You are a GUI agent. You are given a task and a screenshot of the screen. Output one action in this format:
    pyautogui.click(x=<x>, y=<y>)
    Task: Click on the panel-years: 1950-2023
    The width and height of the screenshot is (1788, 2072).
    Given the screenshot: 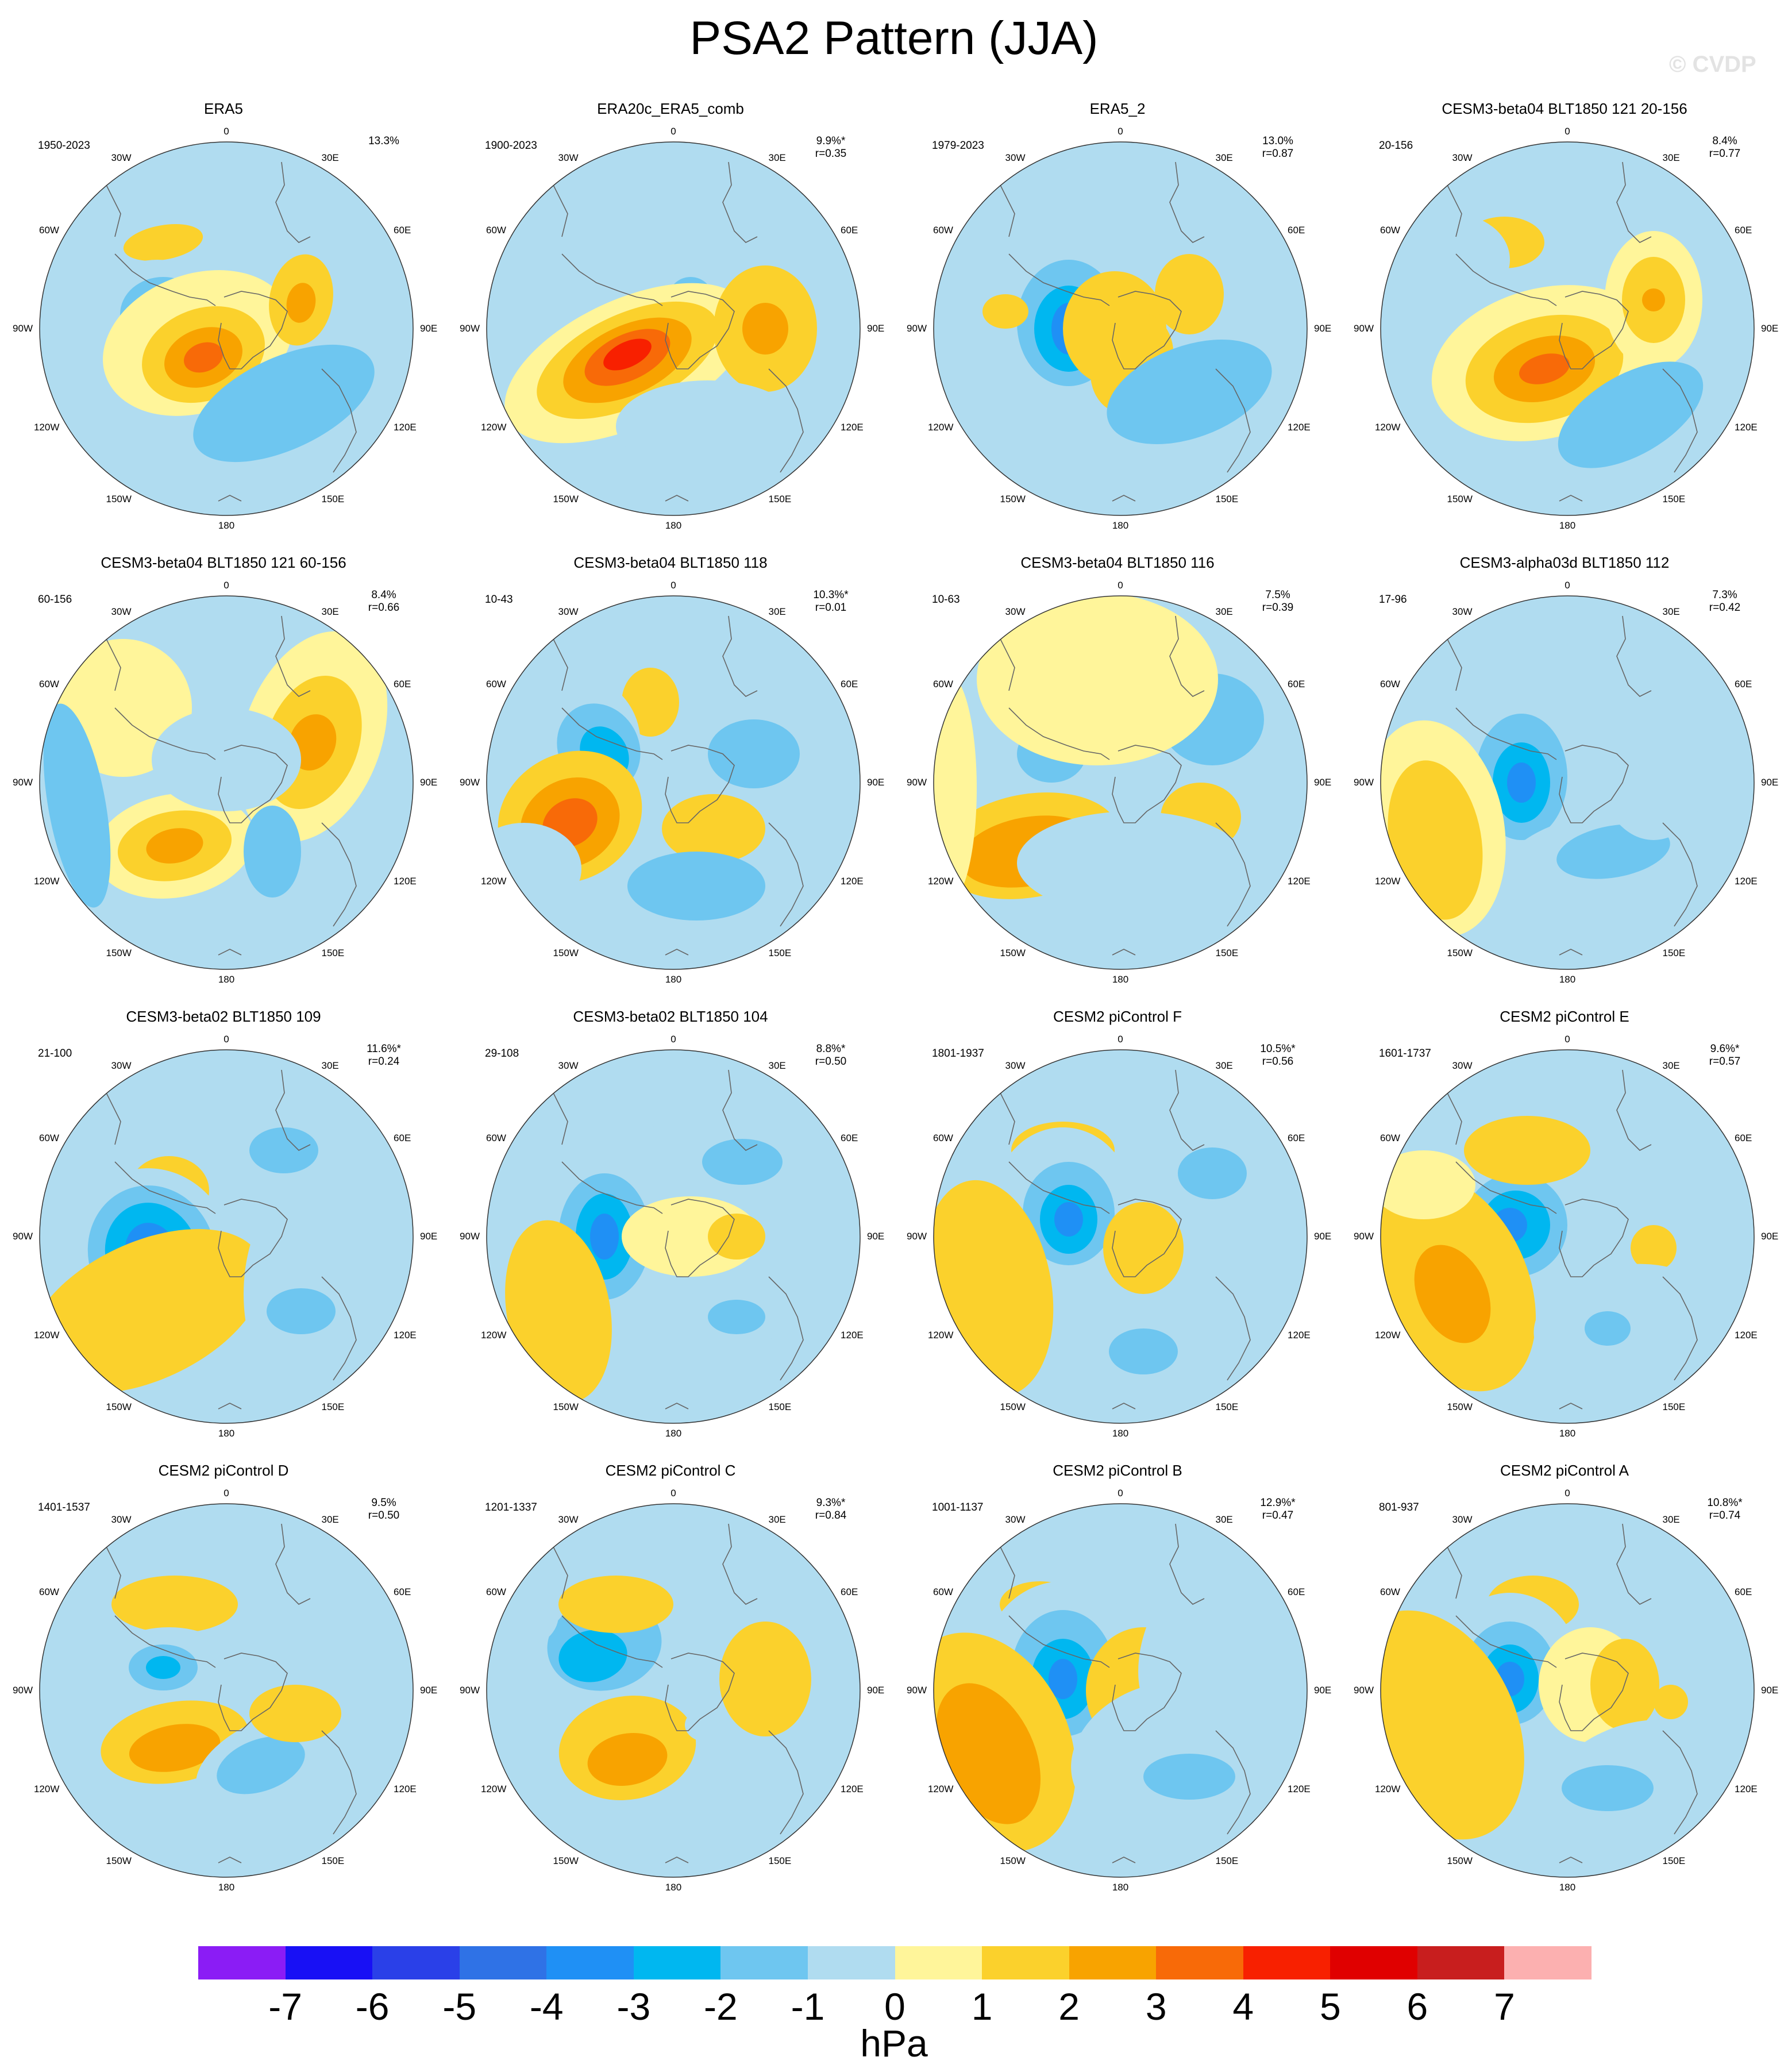 What is the action you would take?
    pyautogui.click(x=64, y=146)
    